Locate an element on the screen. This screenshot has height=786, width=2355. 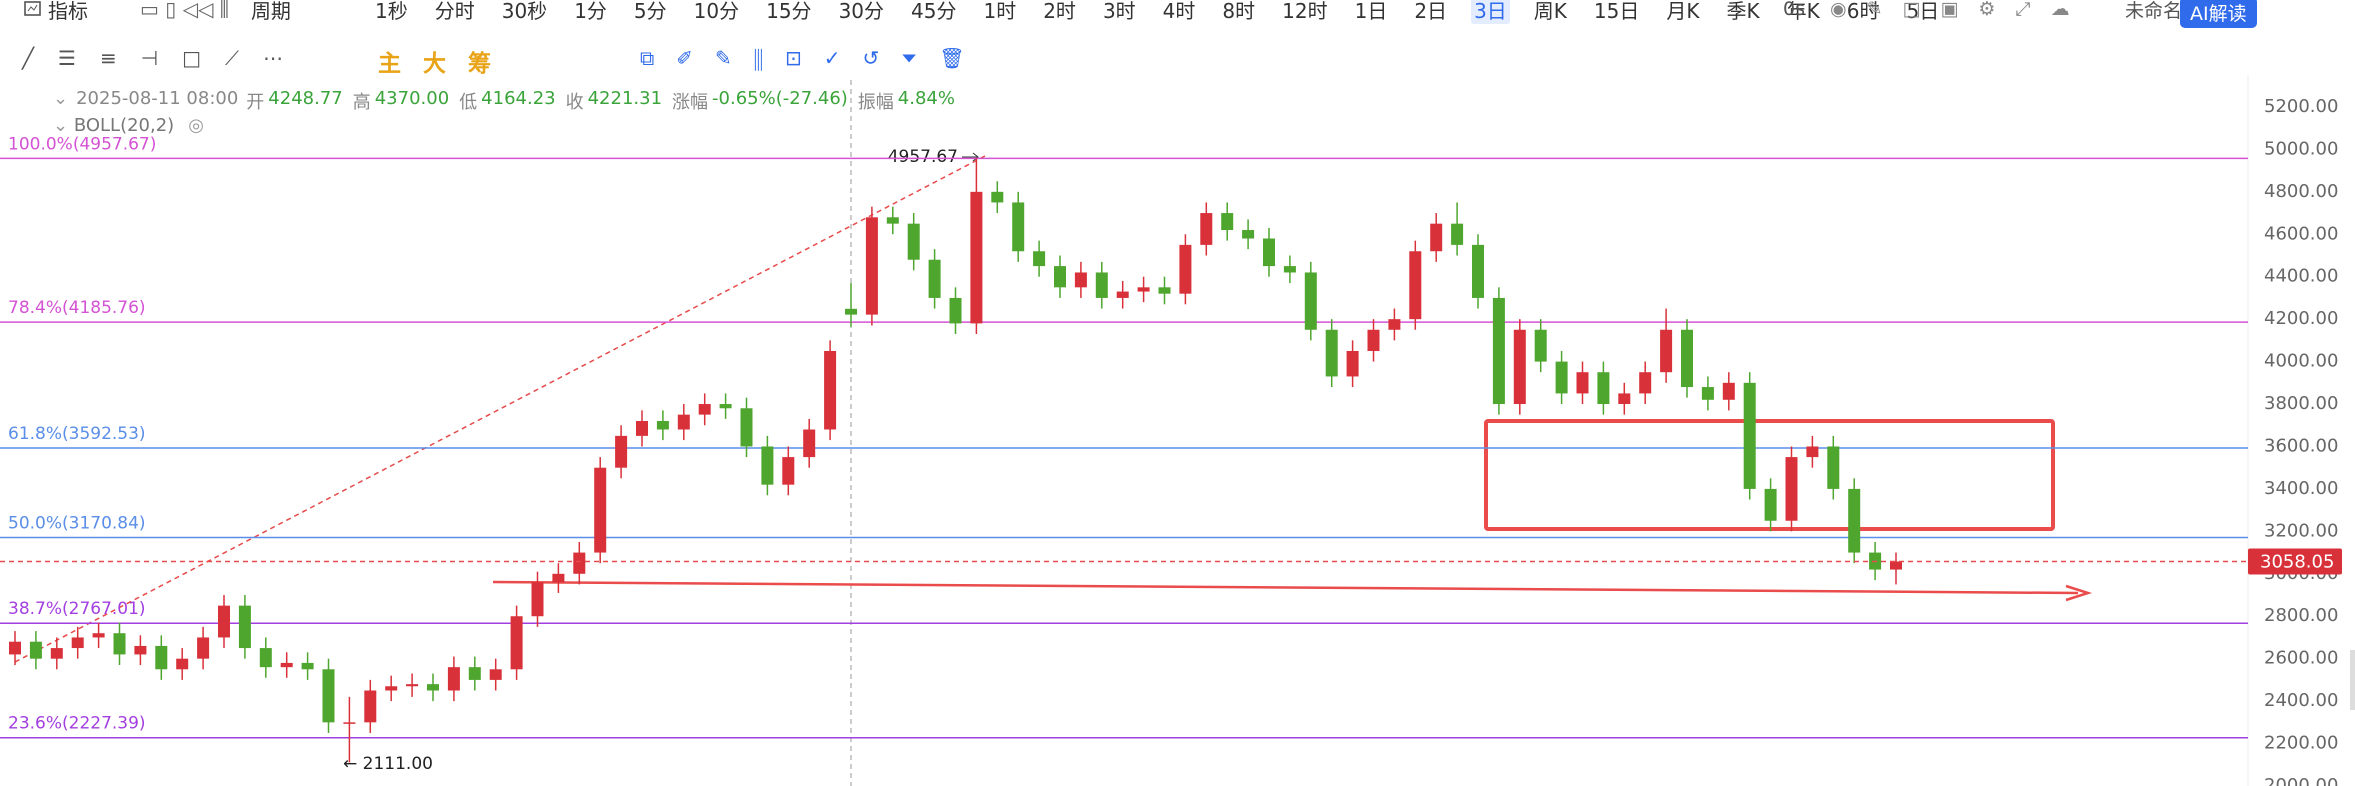
period-button: 周期 is located at coordinates (270, 11).